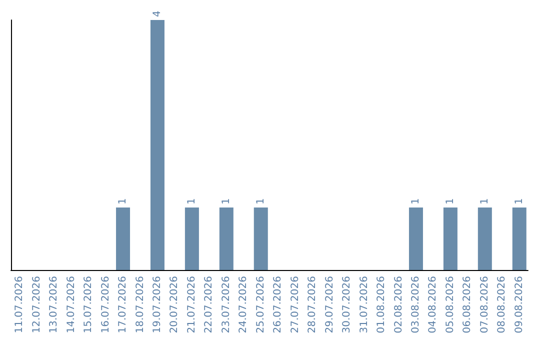 This screenshot has height=340, width=540. What do you see at coordinates (450, 305) in the screenshot?
I see `x-tick-label: 05.08.2026` at bounding box center [450, 305].